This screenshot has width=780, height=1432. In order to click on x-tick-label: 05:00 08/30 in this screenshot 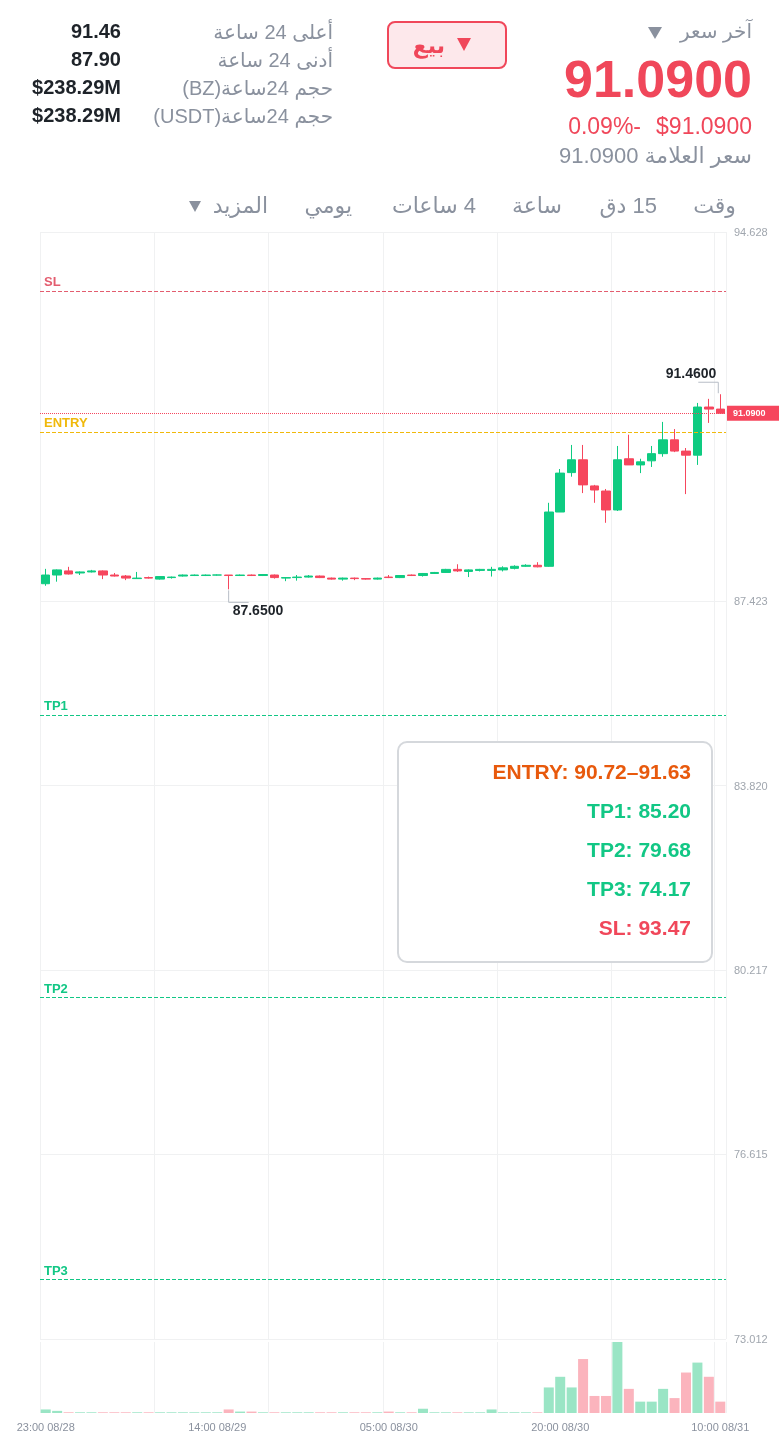, I will do `click(388, 1426)`.